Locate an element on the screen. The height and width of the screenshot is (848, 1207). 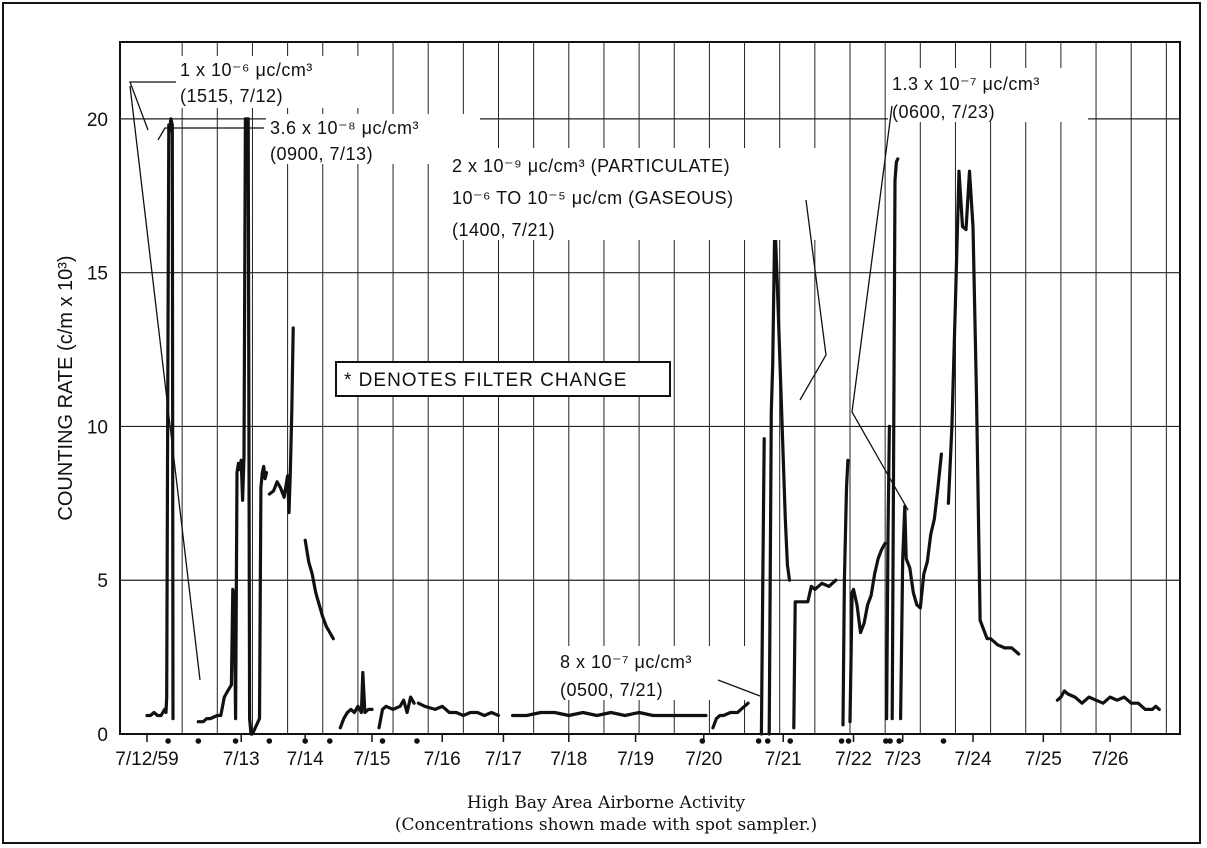
annotation-5-line-1: 8 x 10⁻⁷ μc/cm³ is located at coordinates (626, 662).